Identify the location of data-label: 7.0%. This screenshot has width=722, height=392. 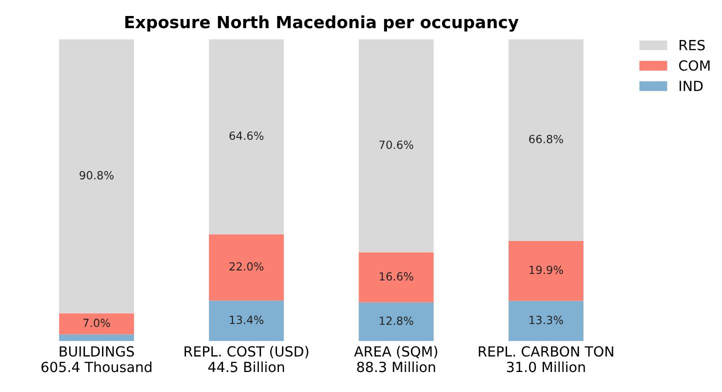
(96, 323).